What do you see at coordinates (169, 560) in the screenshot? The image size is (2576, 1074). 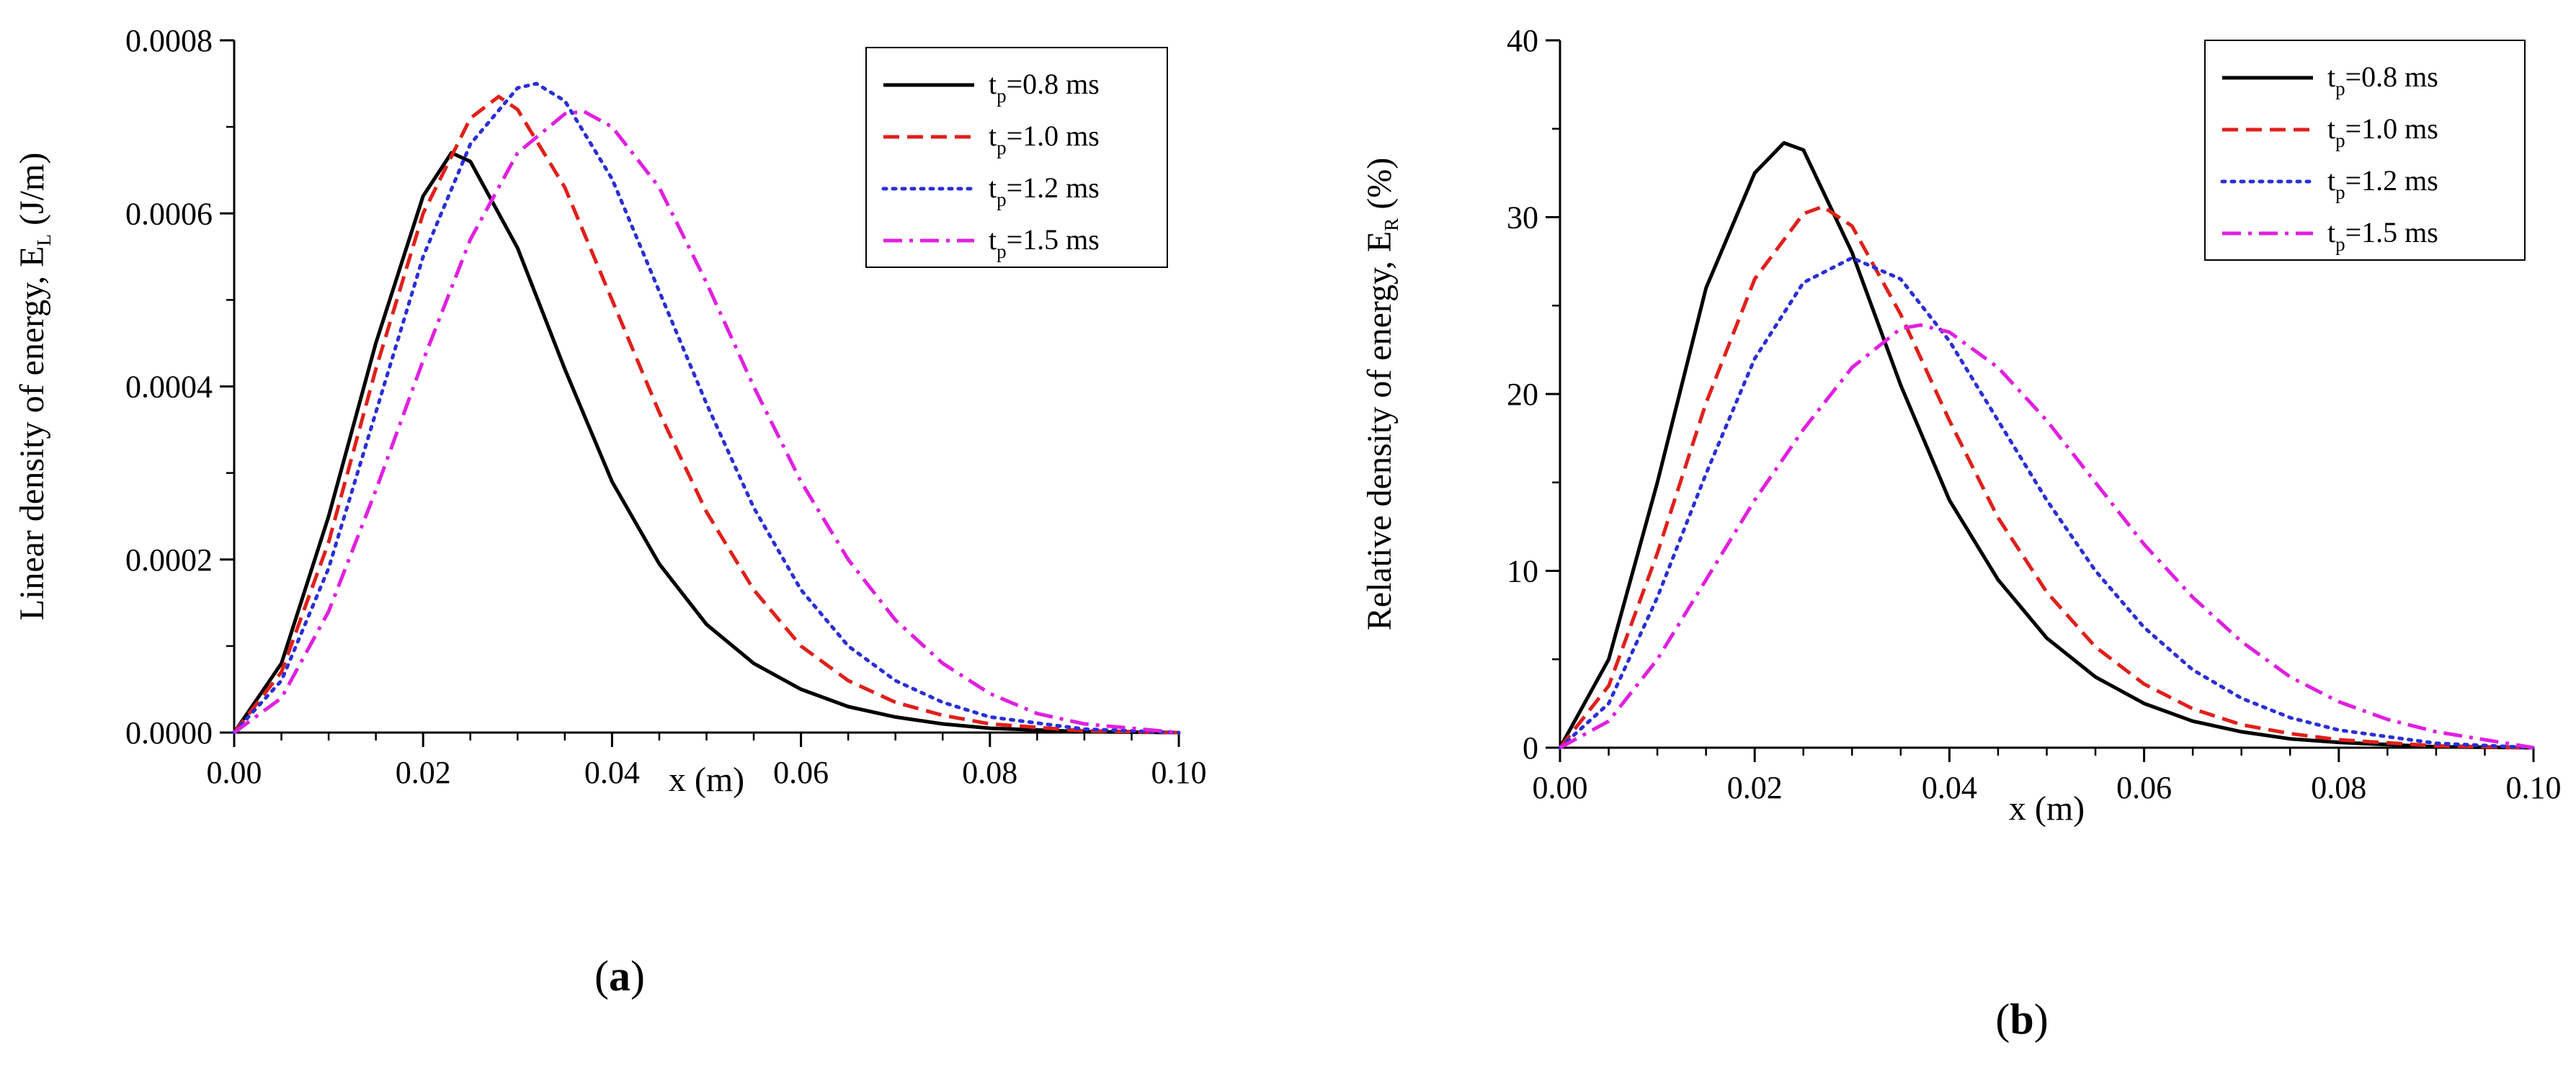 I see `y-tick-label: 0.0002` at bounding box center [169, 560].